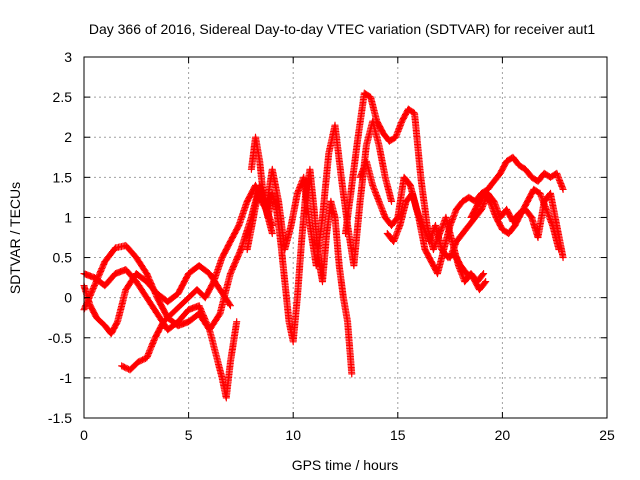 Image resolution: width=640 pixels, height=480 pixels. Describe the element at coordinates (345, 465) in the screenshot. I see `x-axis-label: GPS time / hours` at that location.